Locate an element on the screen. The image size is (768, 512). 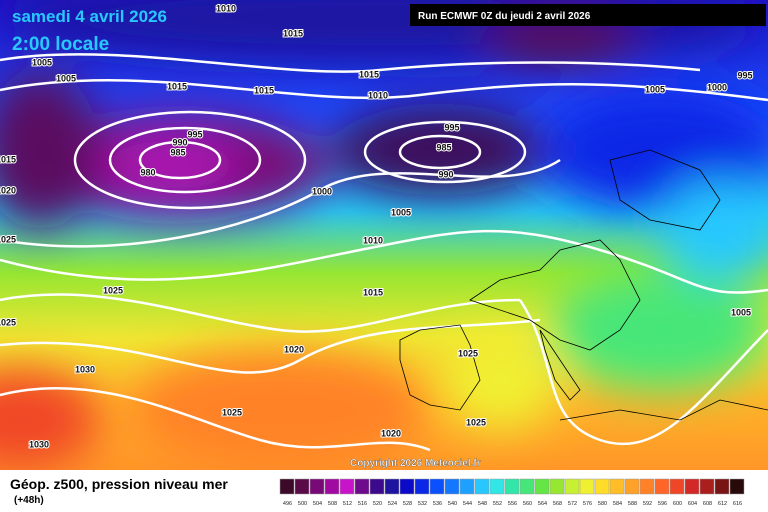
legend-label: 524 is located at coordinates (392, 504).